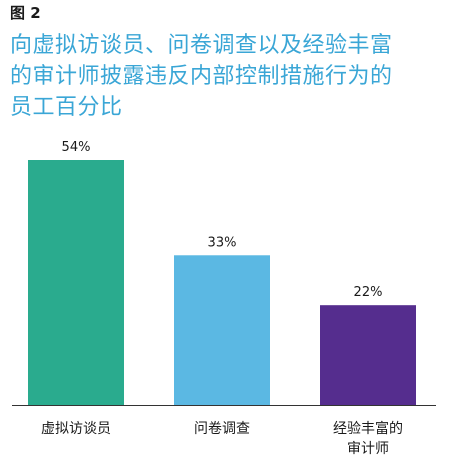  Describe the element at coordinates (25, 13) in the screenshot. I see `figure-label: 图 2` at that location.